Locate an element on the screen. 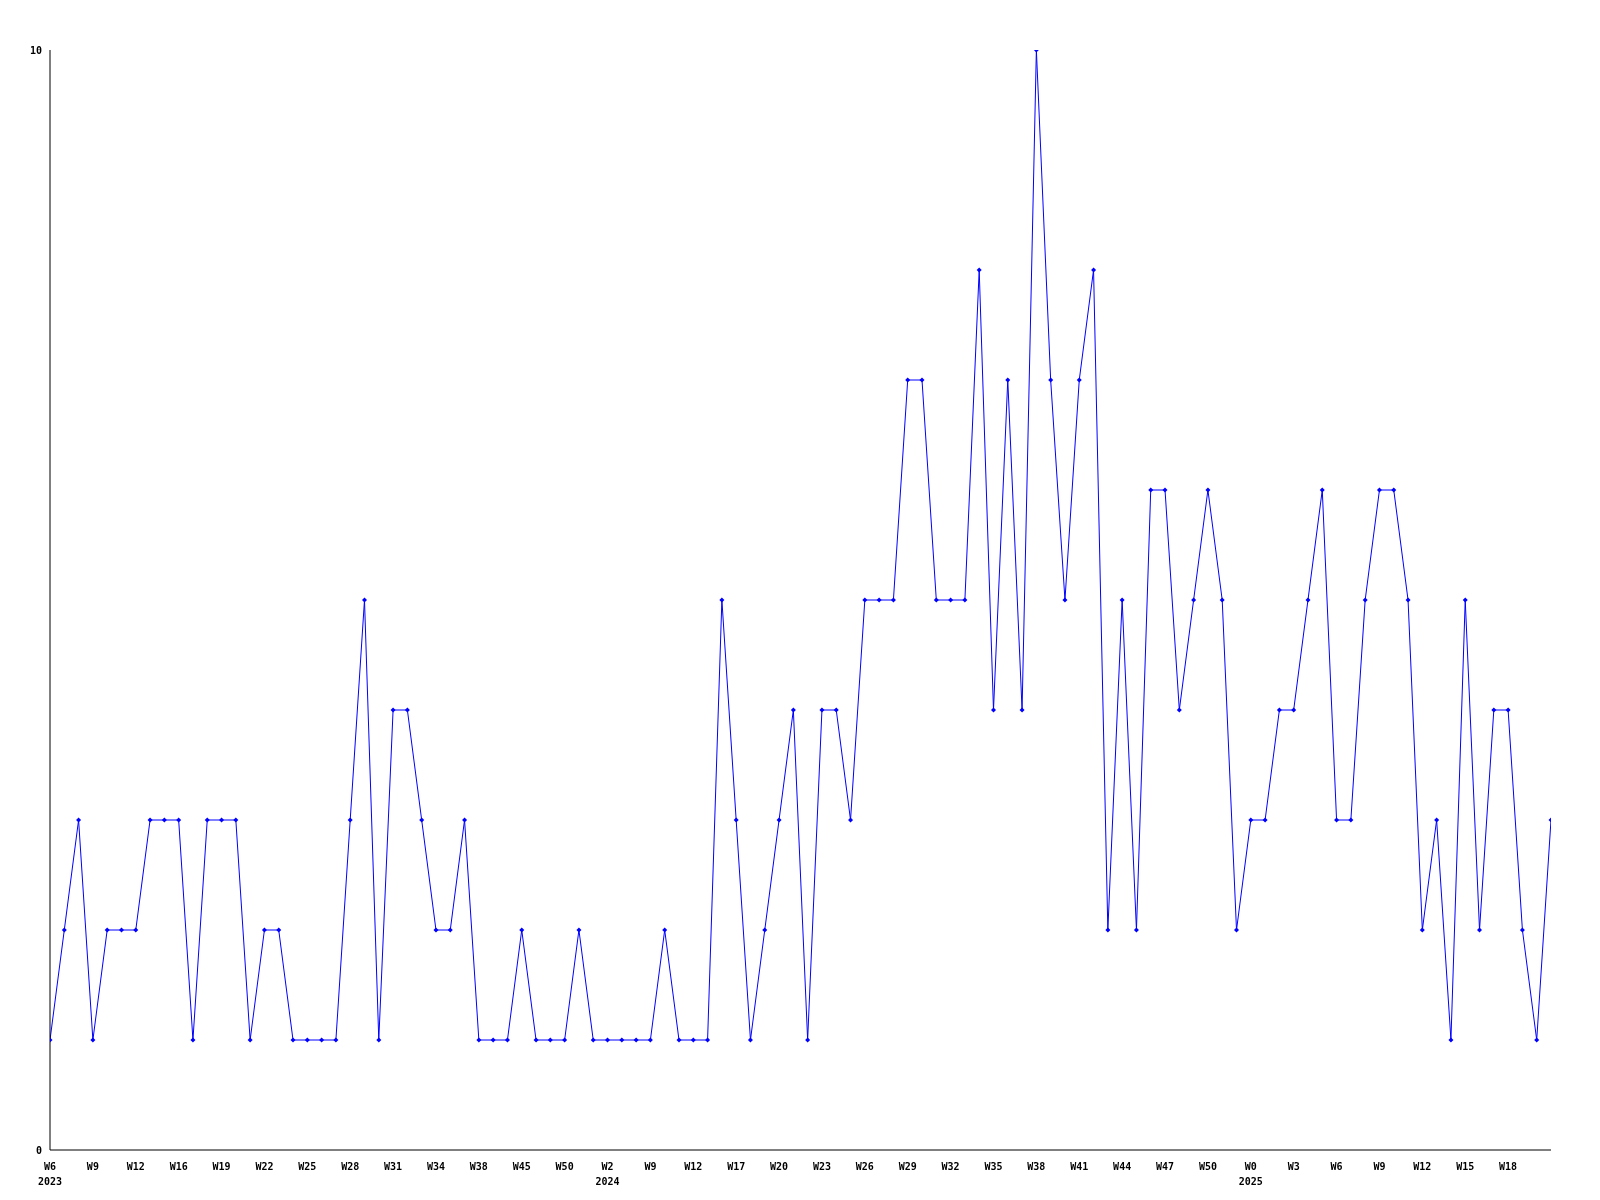 The height and width of the screenshot is (1200, 1600). x-tick-label: W6 2023 is located at coordinates (50, 1174).